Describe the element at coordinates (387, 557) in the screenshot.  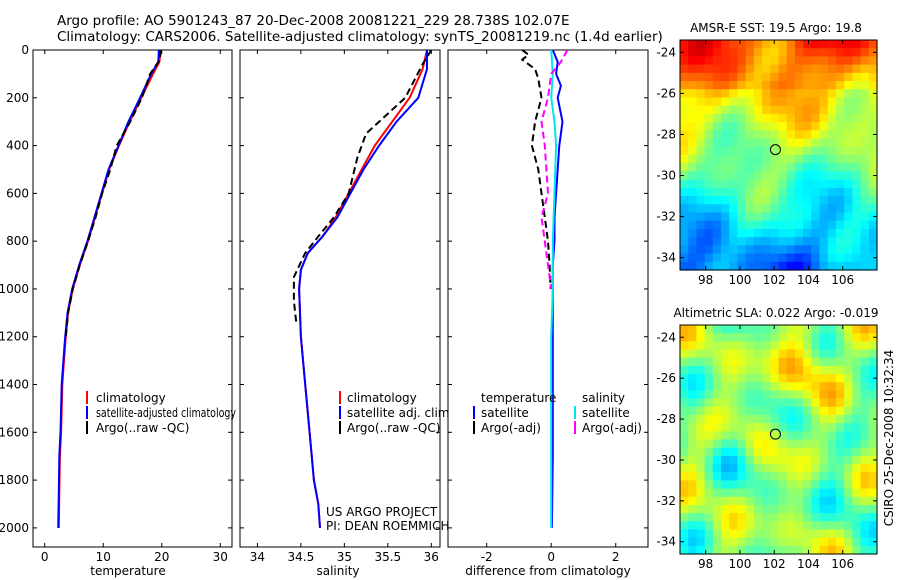
I see `x-tick-label: 35.5` at that location.